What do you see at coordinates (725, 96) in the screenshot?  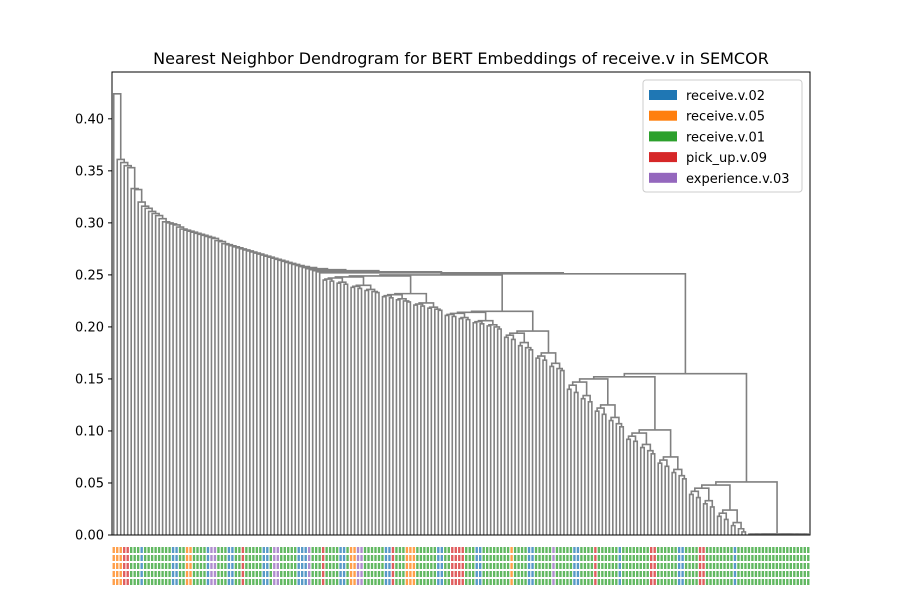 I see `legend-label: receive.v.02` at bounding box center [725, 96].